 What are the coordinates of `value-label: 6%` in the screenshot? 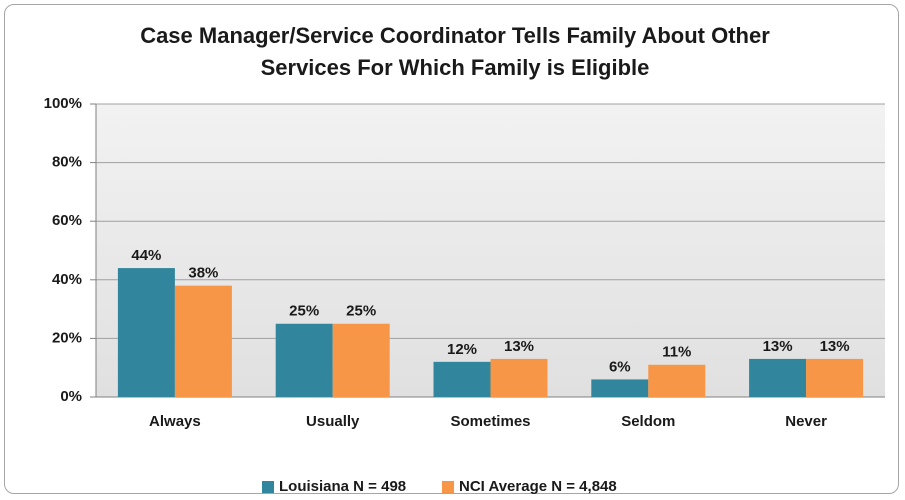 It's located at (620, 366).